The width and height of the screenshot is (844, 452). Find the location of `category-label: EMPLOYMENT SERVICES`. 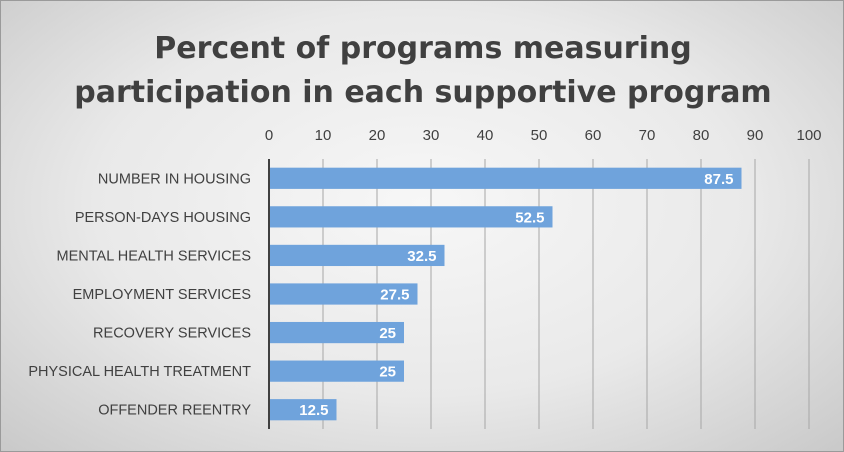

category-label: EMPLOYMENT SERVICES is located at coordinates (162, 295).